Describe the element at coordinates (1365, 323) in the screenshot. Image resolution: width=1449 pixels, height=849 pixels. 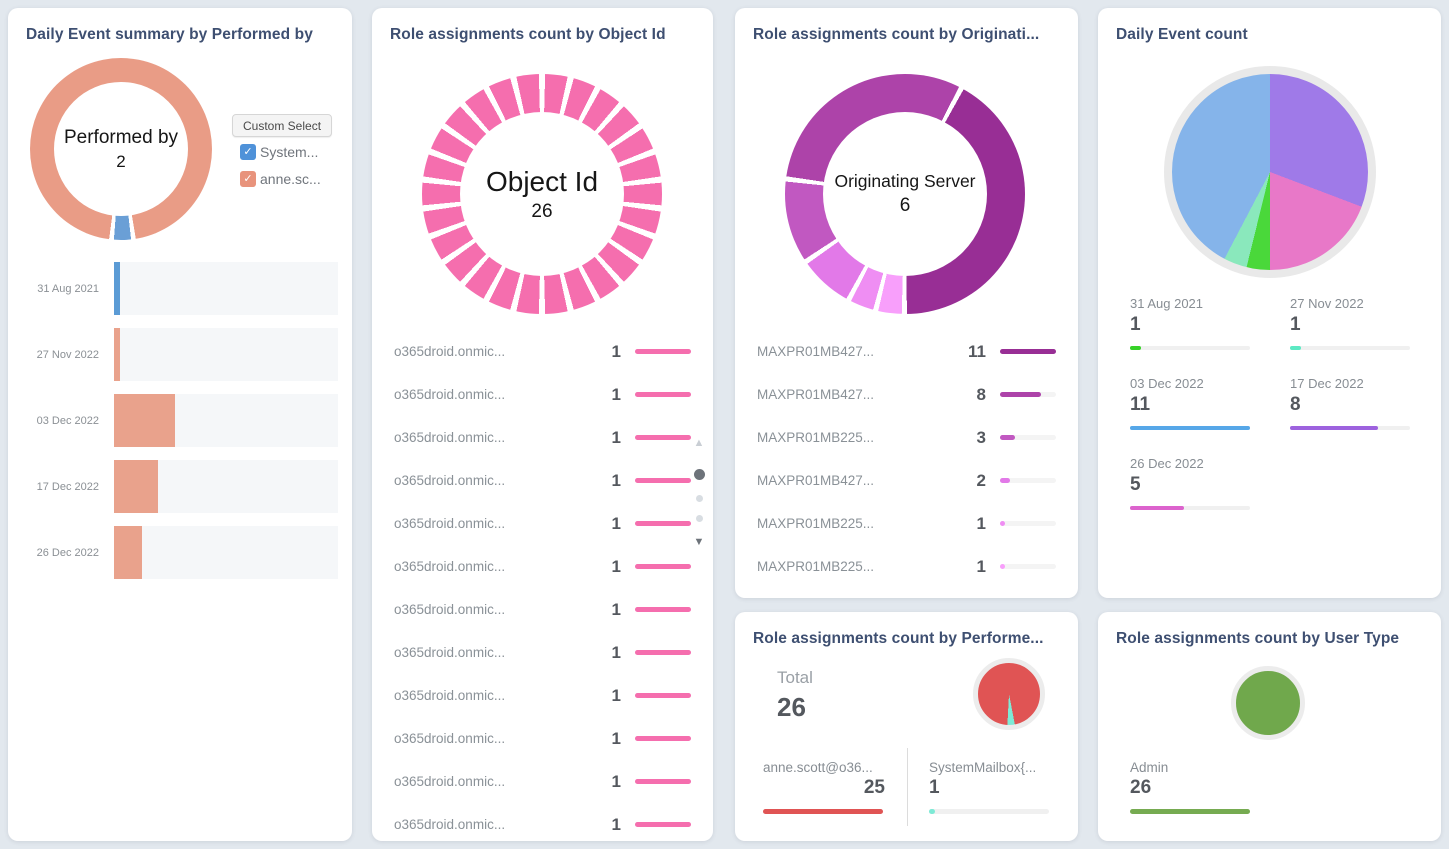
I see `legend-item: 27 Nov 2022 1` at that location.